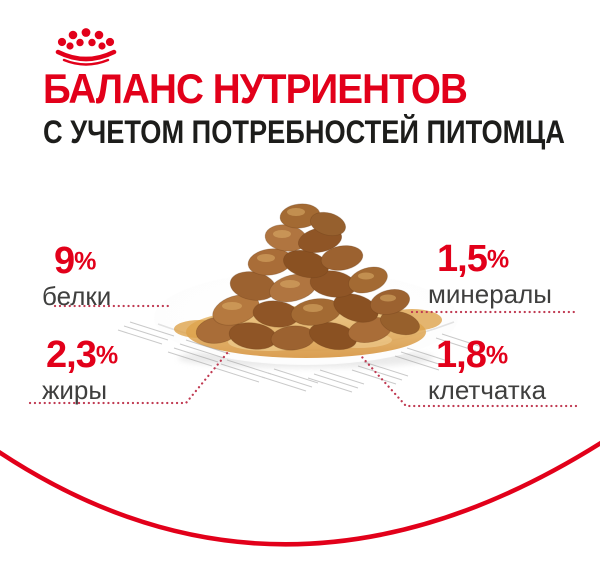  Describe the element at coordinates (487, 390) in the screenshot. I see `nutrient-fiber-label: клетчатка` at that location.